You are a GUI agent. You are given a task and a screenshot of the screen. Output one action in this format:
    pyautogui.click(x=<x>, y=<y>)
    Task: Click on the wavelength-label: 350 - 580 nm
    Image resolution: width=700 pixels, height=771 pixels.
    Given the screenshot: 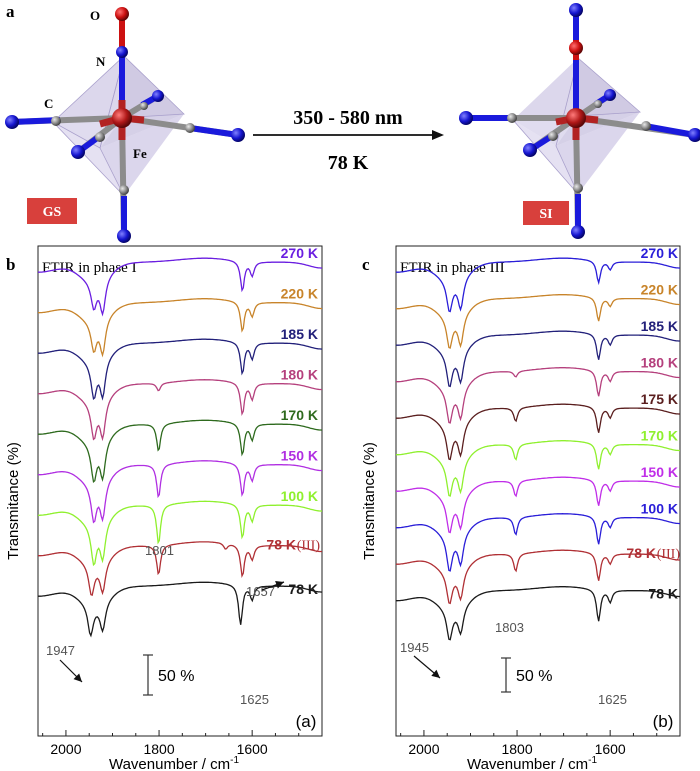 What is the action you would take?
    pyautogui.click(x=348, y=118)
    